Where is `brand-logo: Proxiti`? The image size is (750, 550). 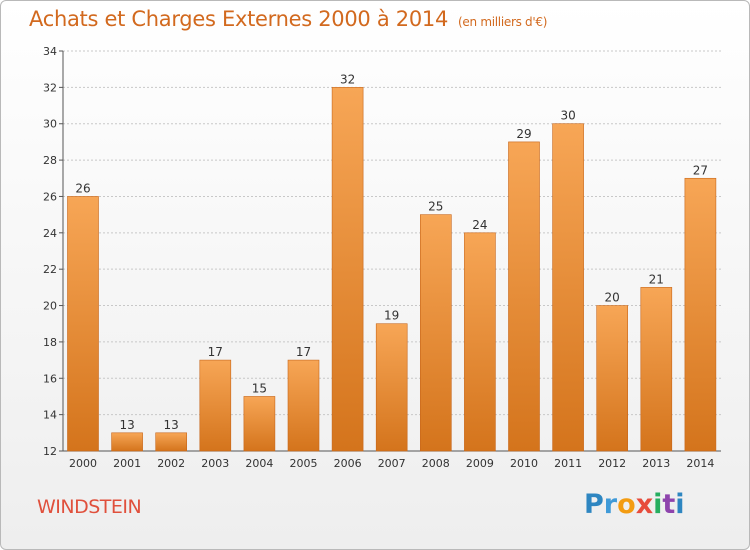 brand-logo: Proxiti is located at coordinates (634, 504).